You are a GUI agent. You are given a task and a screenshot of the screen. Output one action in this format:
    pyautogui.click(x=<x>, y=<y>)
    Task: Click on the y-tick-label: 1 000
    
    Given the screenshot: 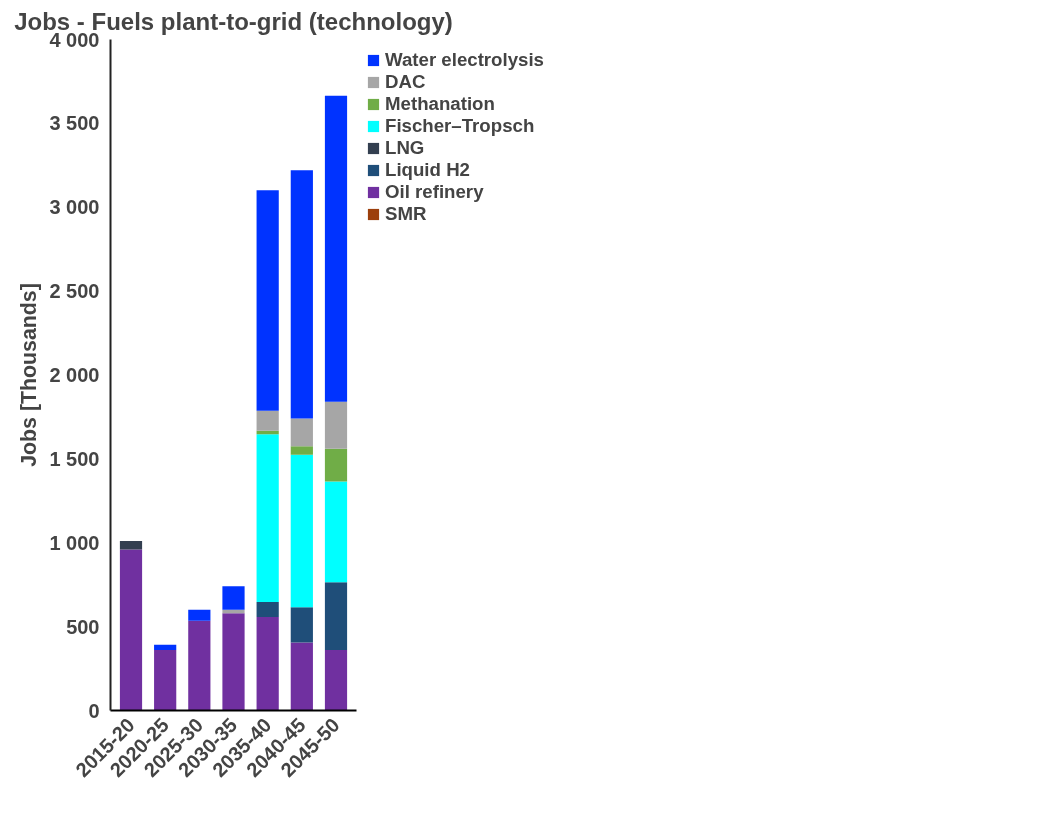 What is the action you would take?
    pyautogui.click(x=74, y=542)
    